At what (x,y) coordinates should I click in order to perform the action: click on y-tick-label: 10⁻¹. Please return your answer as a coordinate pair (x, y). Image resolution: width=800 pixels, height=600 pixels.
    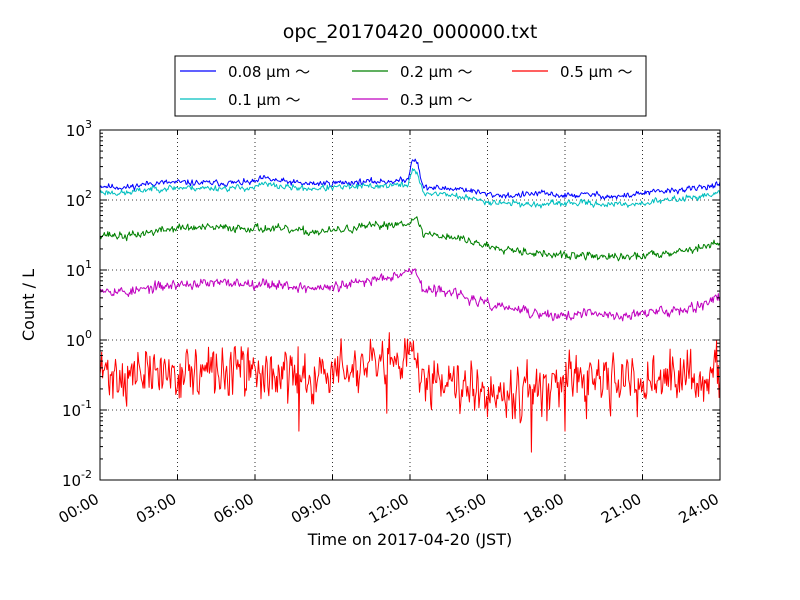
    Looking at the image, I should click on (77, 409).